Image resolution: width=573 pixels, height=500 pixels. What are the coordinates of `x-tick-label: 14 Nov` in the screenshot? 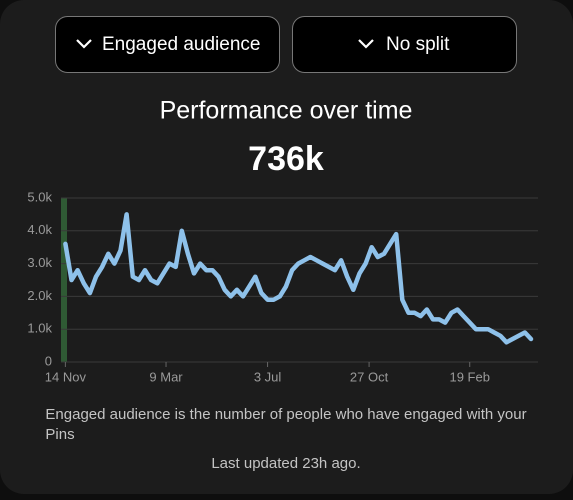 It's located at (66, 376).